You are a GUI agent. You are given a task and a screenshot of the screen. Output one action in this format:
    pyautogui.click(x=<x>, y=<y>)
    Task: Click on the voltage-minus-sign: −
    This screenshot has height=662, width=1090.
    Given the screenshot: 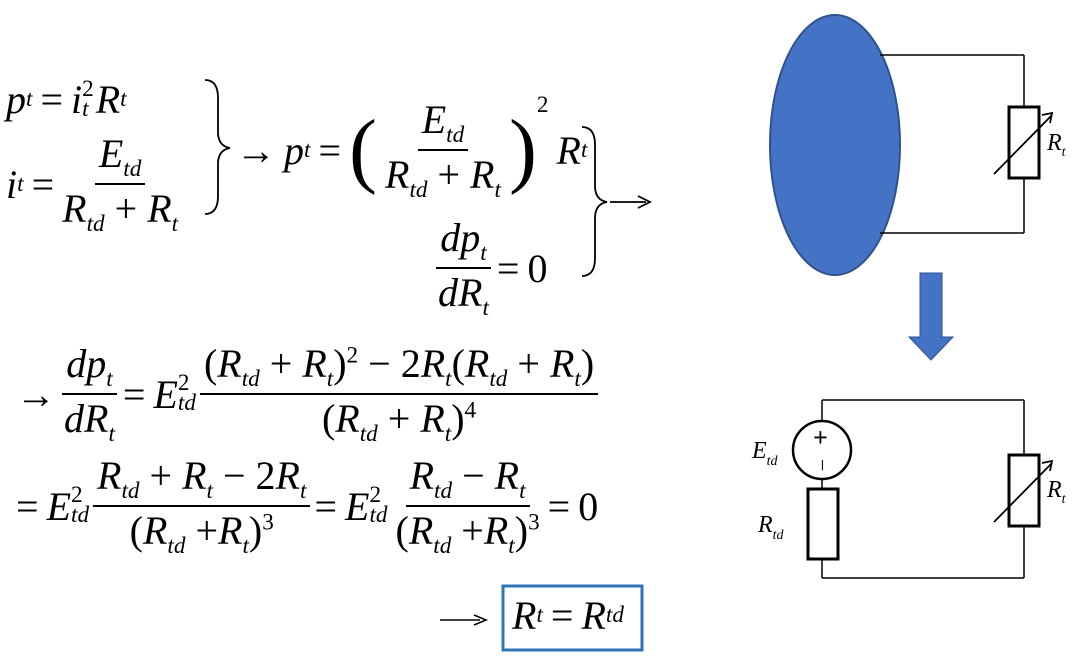 What is the action you would take?
    pyautogui.click(x=822, y=465)
    